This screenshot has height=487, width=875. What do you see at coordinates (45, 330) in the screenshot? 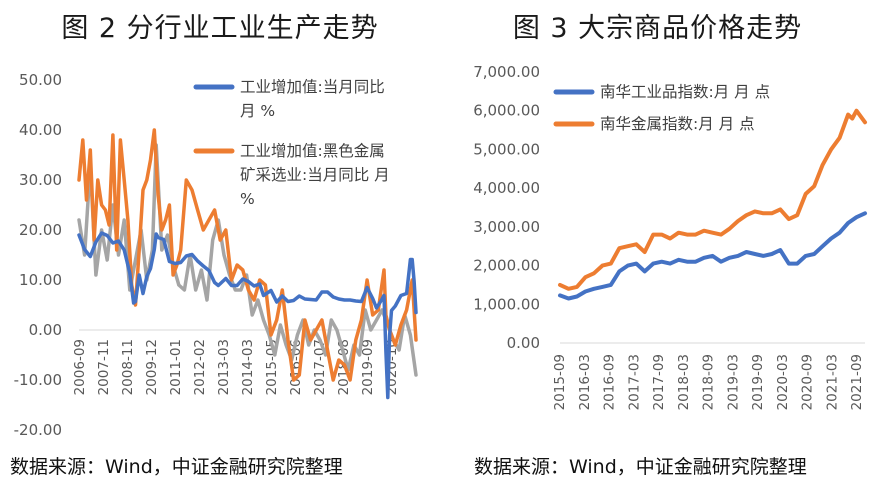
I see `left-y-tick: 0.00` at bounding box center [45, 330].